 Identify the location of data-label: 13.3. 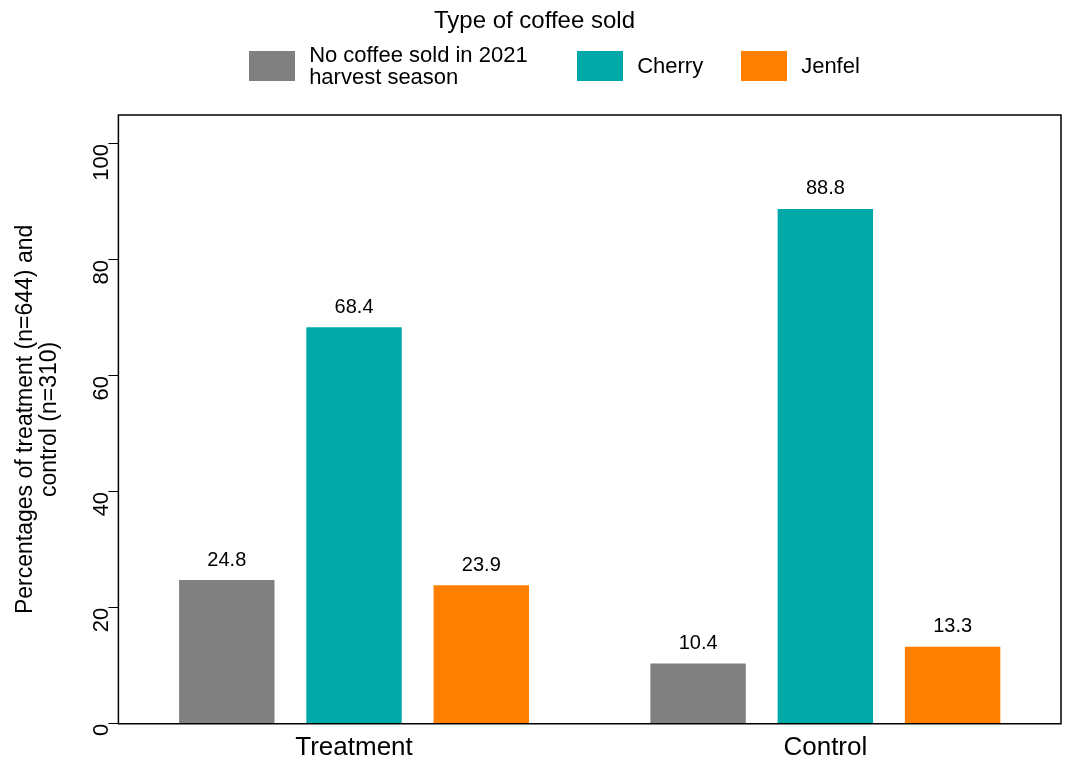
(953, 625).